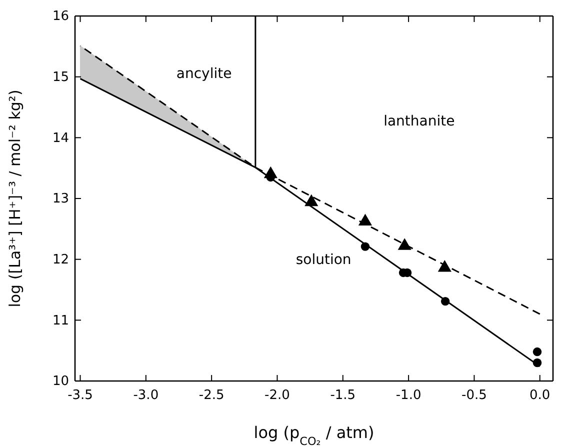  What do you see at coordinates (474, 396) in the screenshot?
I see `x-tick-label: -0.5` at bounding box center [474, 396].